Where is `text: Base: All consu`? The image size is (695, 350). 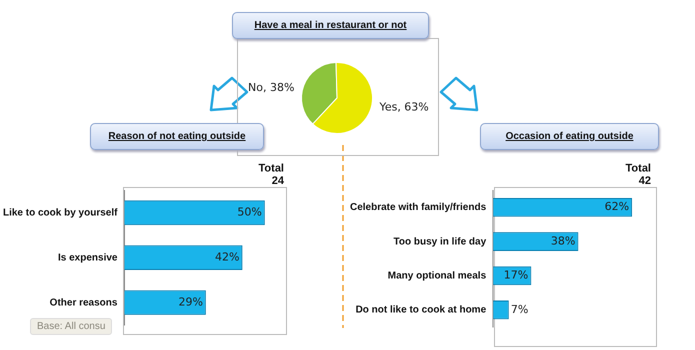
text: Base: All consu is located at coordinates (71, 326).